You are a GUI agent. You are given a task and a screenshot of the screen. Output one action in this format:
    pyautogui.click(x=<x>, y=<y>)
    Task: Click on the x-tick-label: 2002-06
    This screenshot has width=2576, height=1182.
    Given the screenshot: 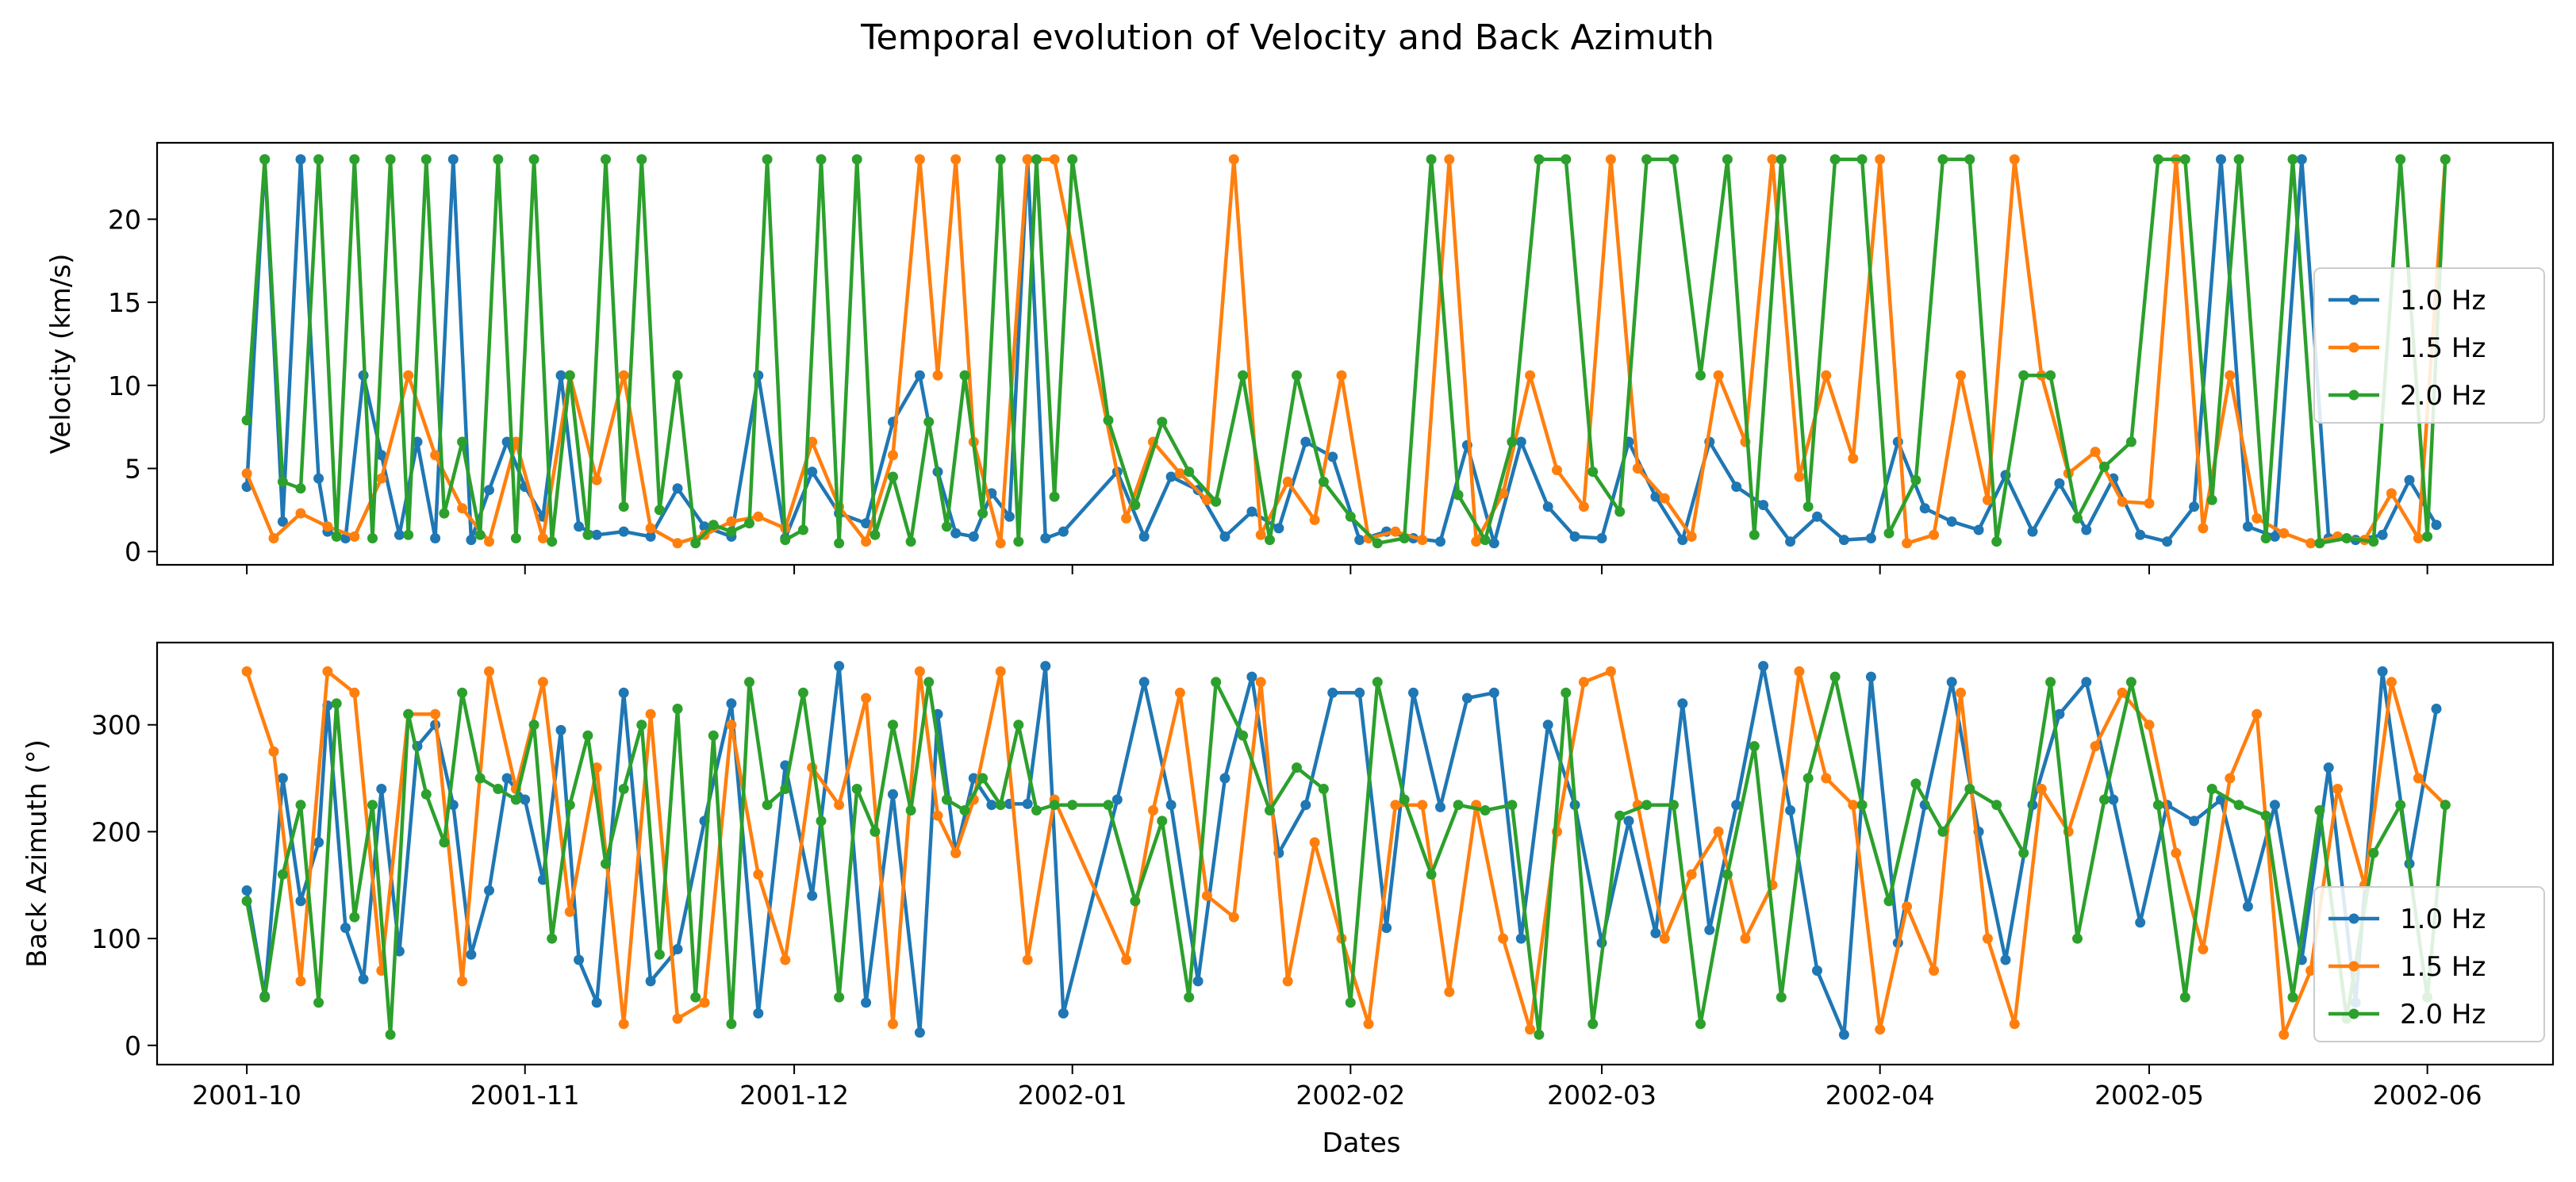 What is the action you would take?
    pyautogui.click(x=2427, y=1095)
    